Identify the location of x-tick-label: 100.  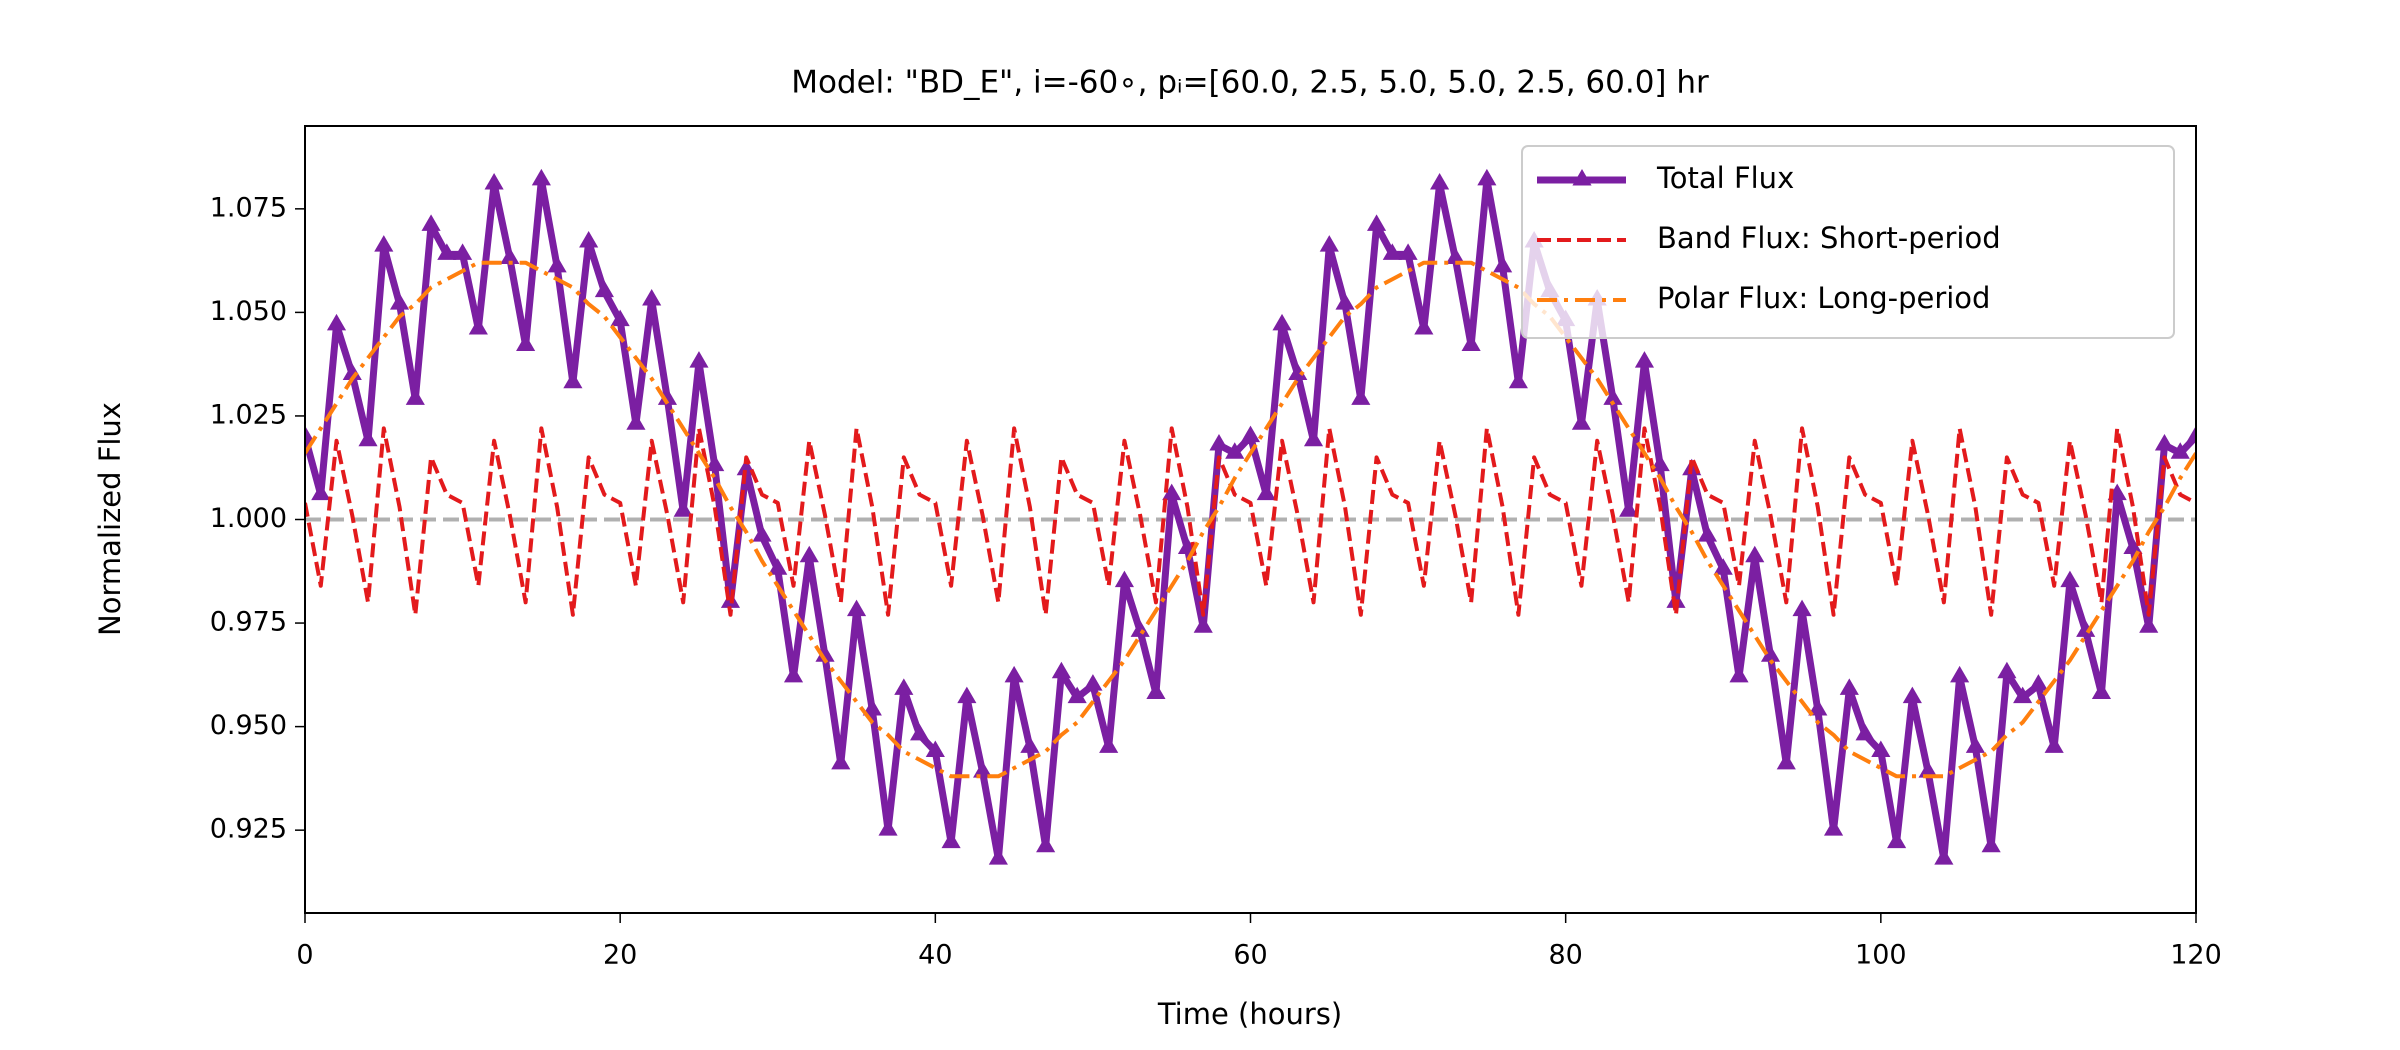
(1881, 955).